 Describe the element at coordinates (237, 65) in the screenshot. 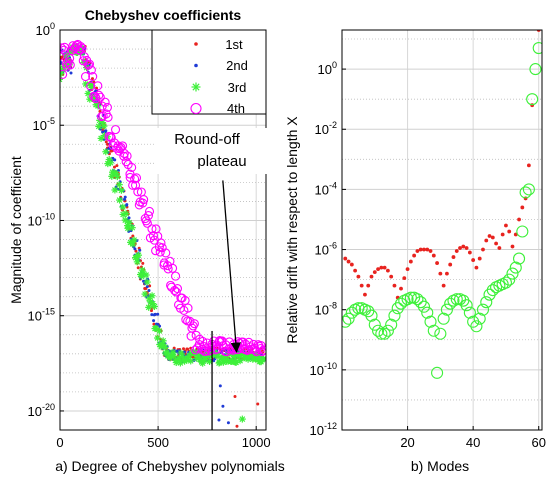

I see `legend-label-2nd: 2nd` at that location.